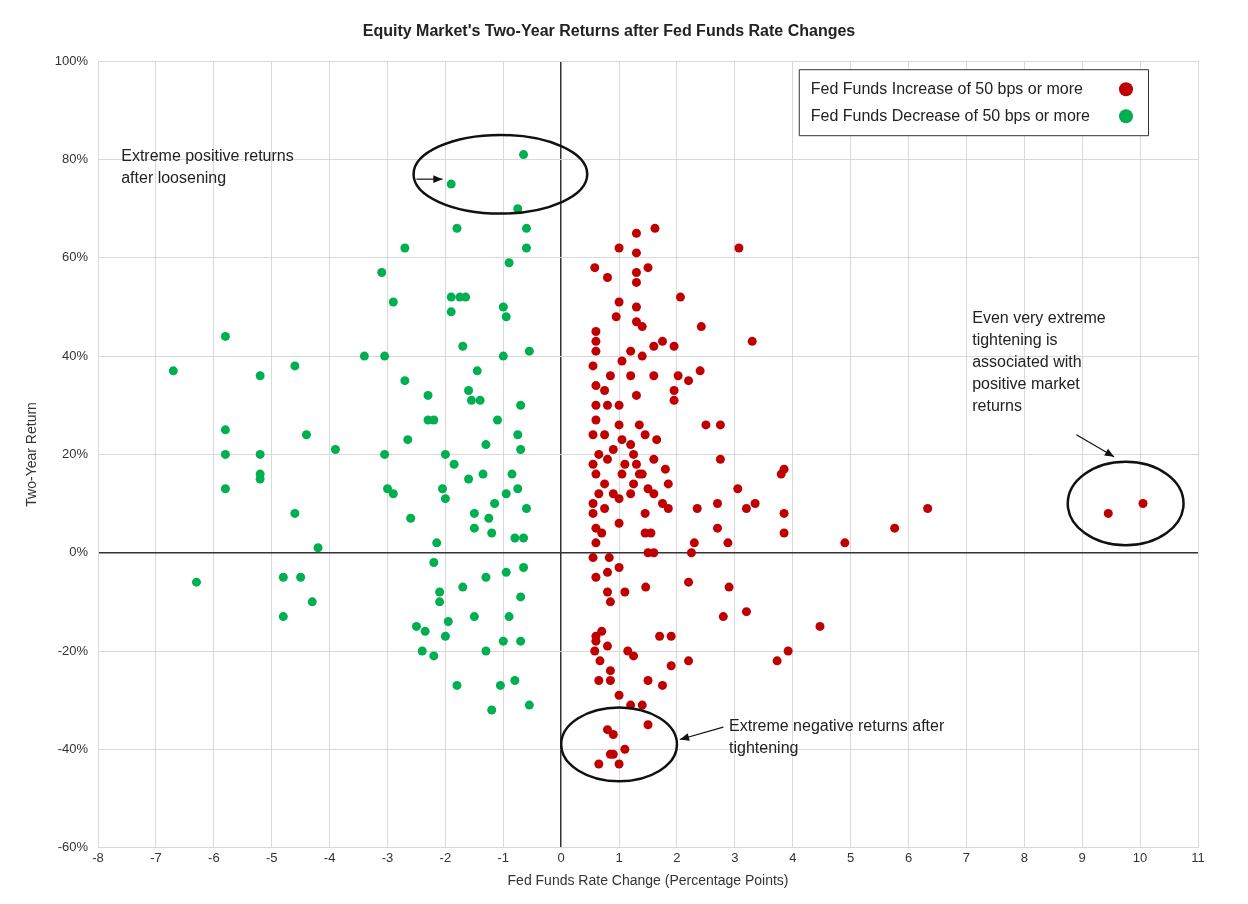  What do you see at coordinates (619, 857) in the screenshot?
I see `x-tick-label: 1` at bounding box center [619, 857].